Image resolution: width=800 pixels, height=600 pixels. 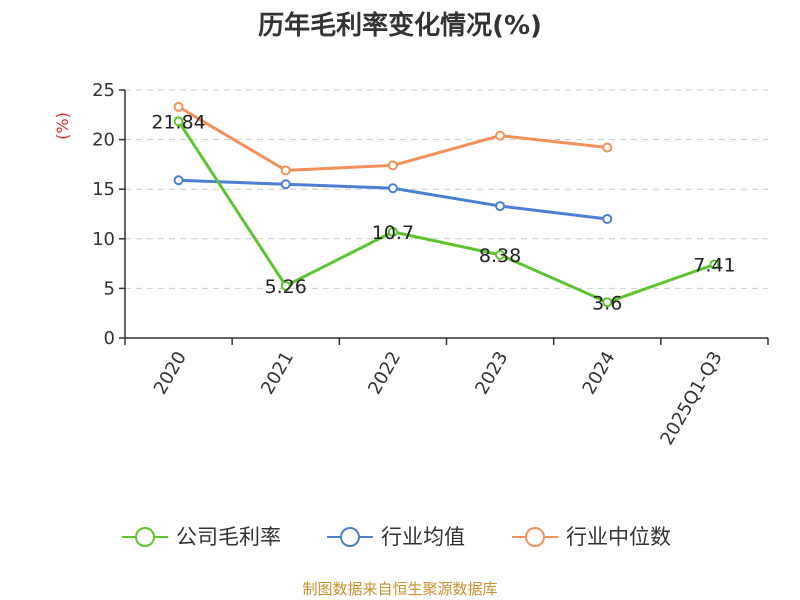 I want to click on legend-item-0: 公司毛利率, so click(x=201, y=537).